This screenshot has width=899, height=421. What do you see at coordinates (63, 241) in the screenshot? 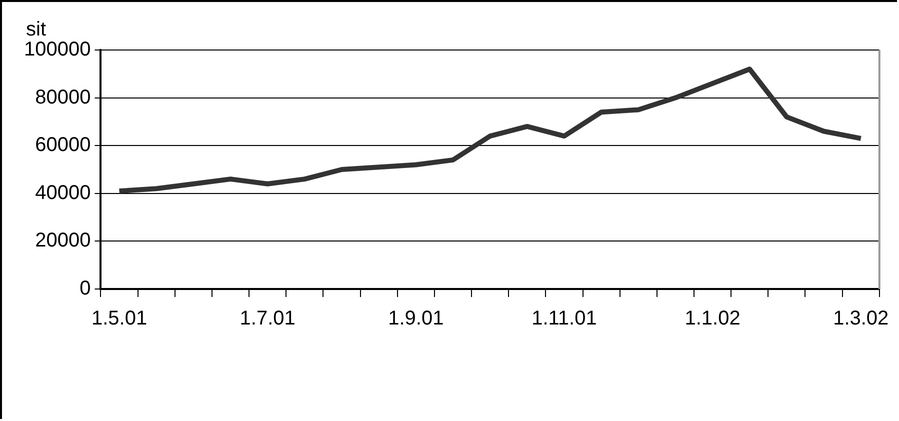
I see `y-tick-label: 20000` at bounding box center [63, 241].